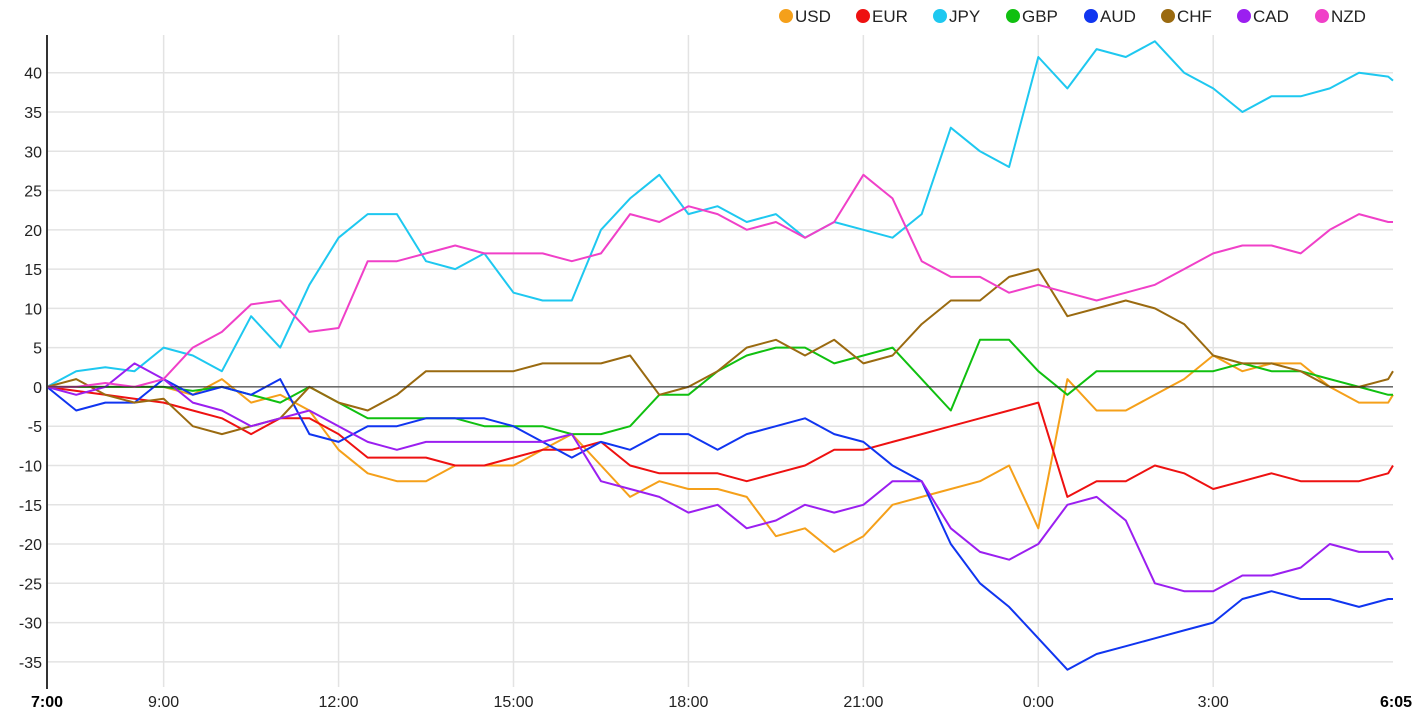  What do you see at coordinates (30, 466) in the screenshot?
I see `y-tick-label: -10` at bounding box center [30, 466].